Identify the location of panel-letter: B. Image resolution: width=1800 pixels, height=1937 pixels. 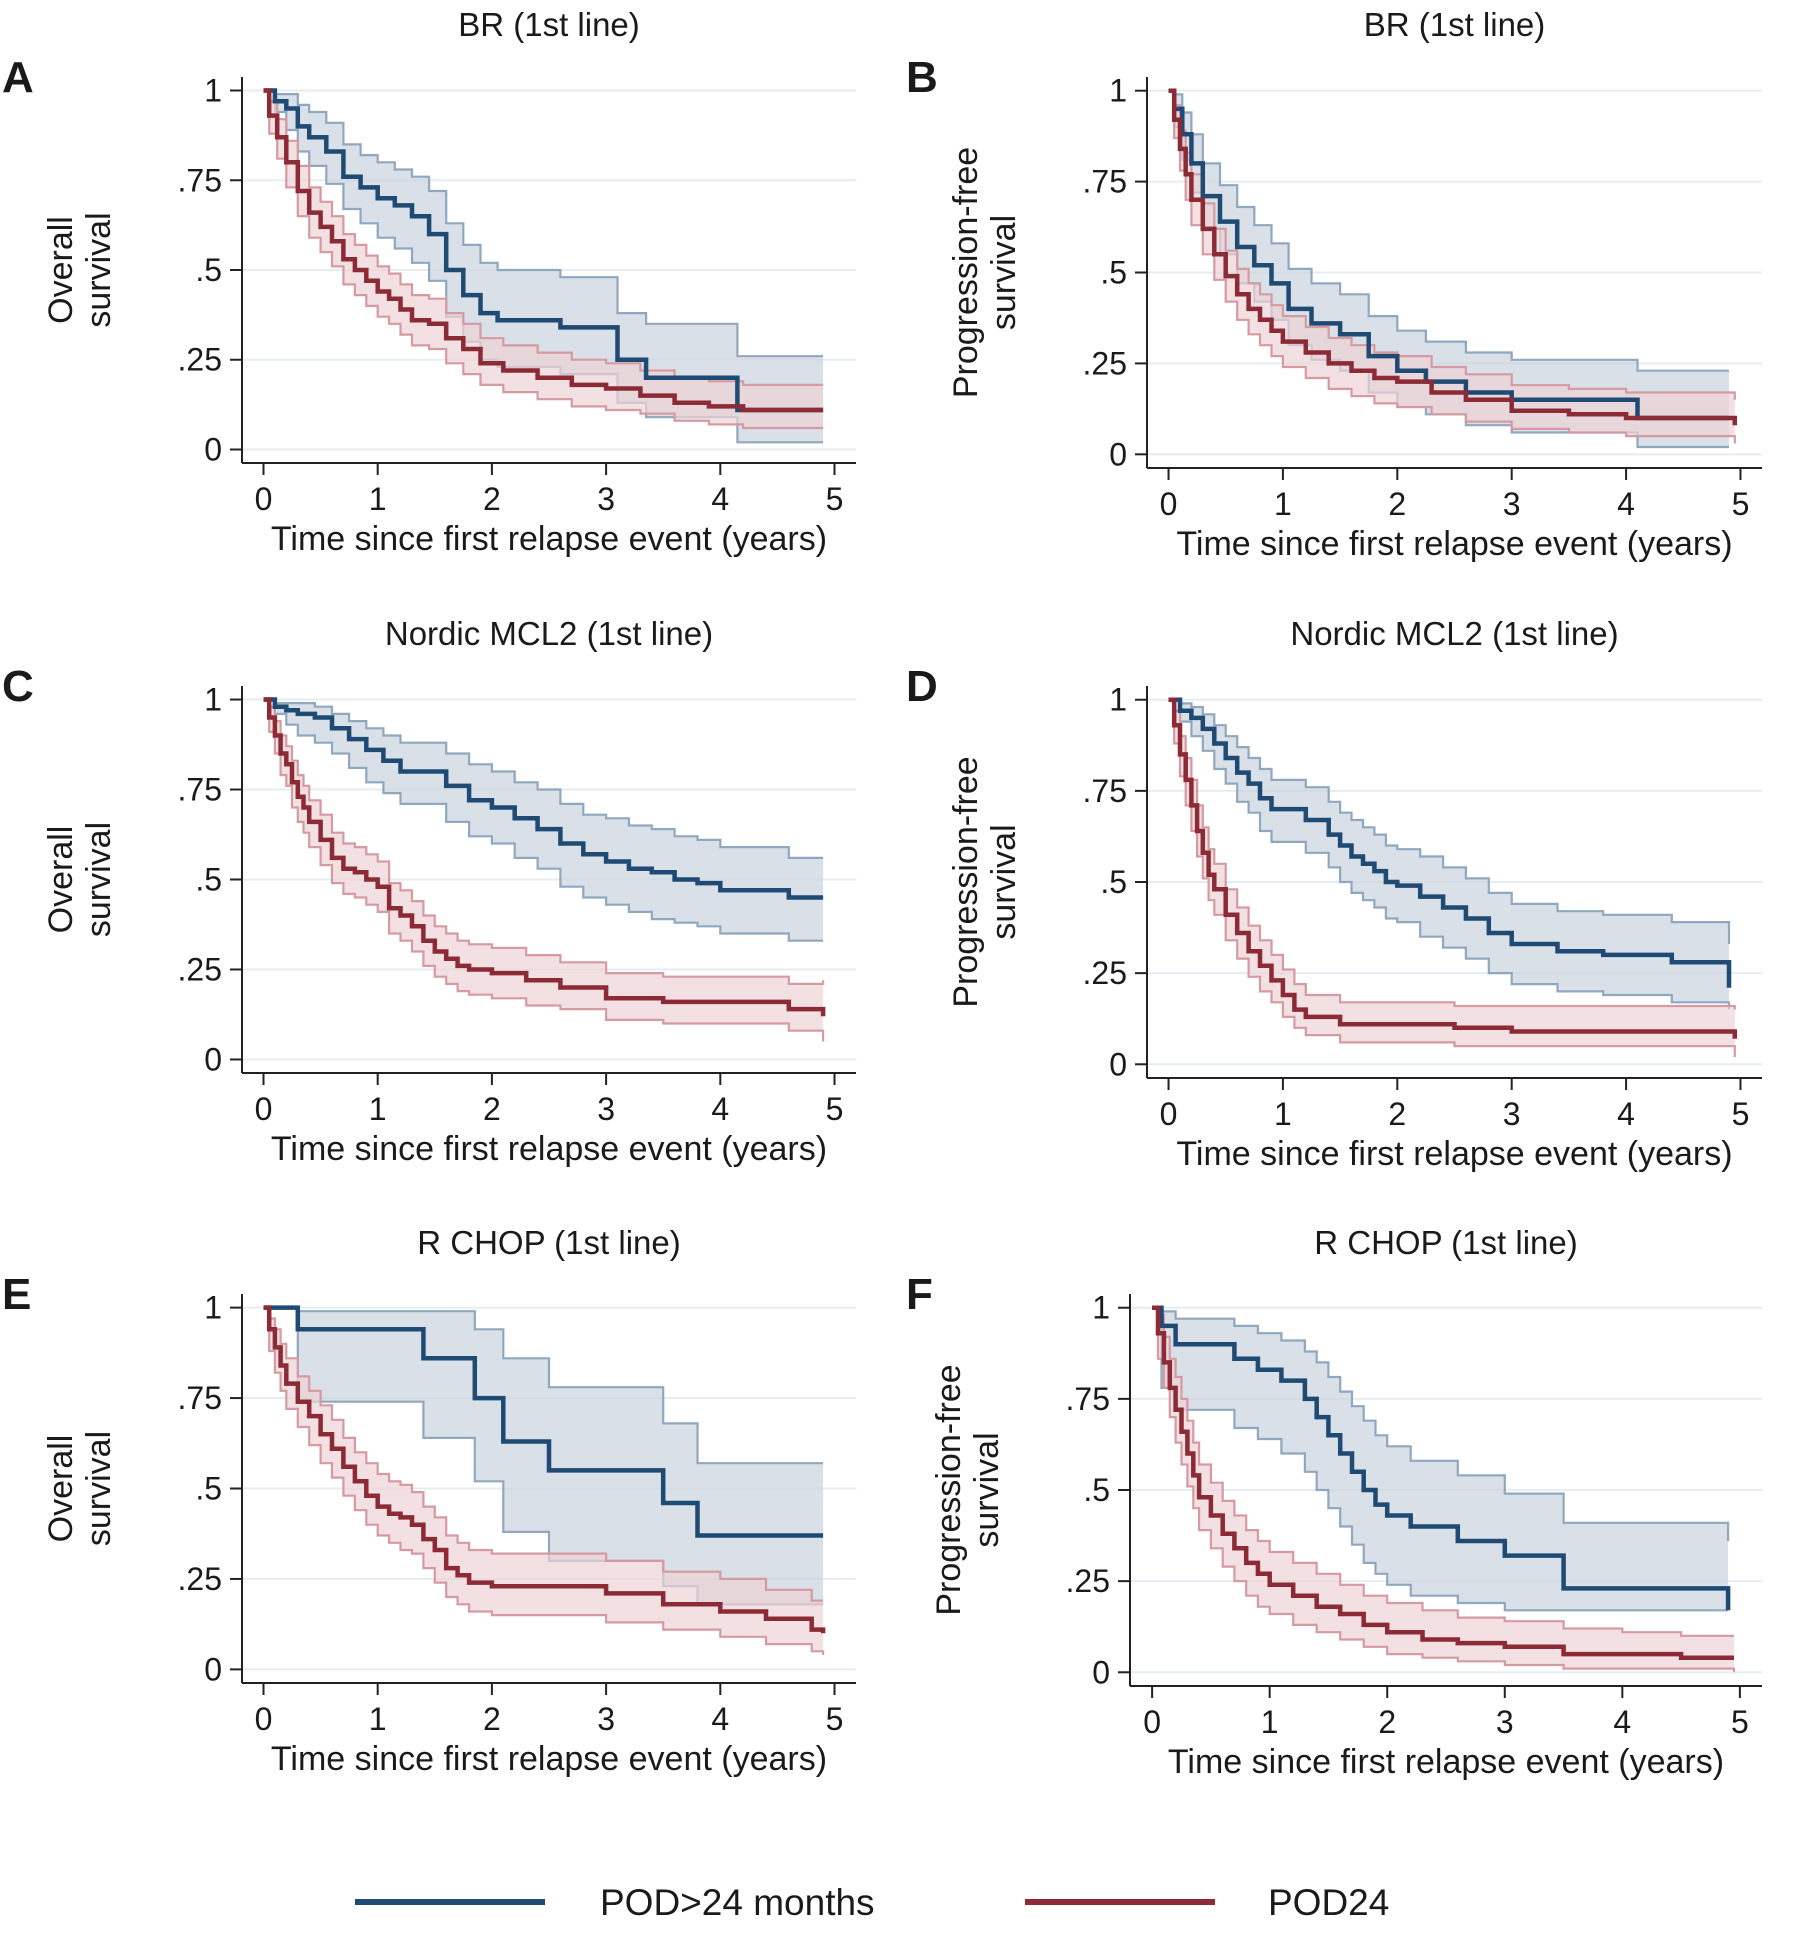
(922, 77).